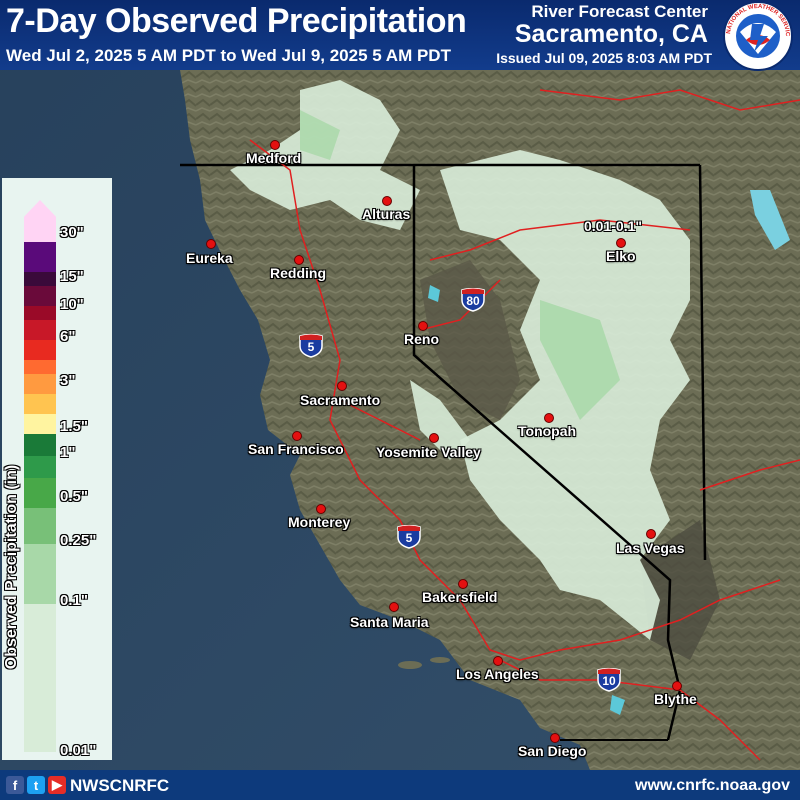  Describe the element at coordinates (78, 750) in the screenshot. I see `legend-tick-label: 0.01"` at that location.